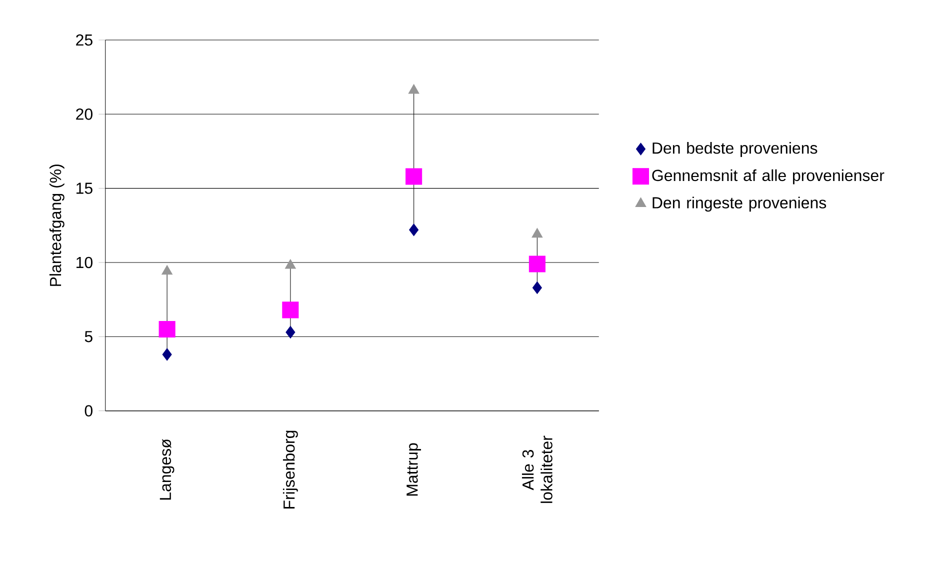  I want to click on y-tick-label: 10, so click(84, 262).